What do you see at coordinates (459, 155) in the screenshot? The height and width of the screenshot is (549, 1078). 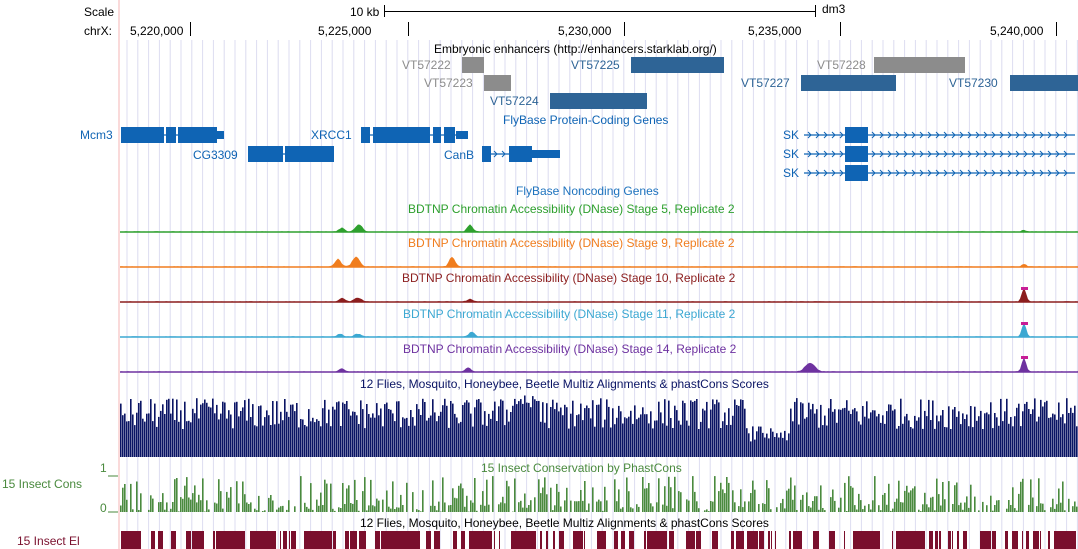 I see `gene-label-canb: CanB` at bounding box center [459, 155].